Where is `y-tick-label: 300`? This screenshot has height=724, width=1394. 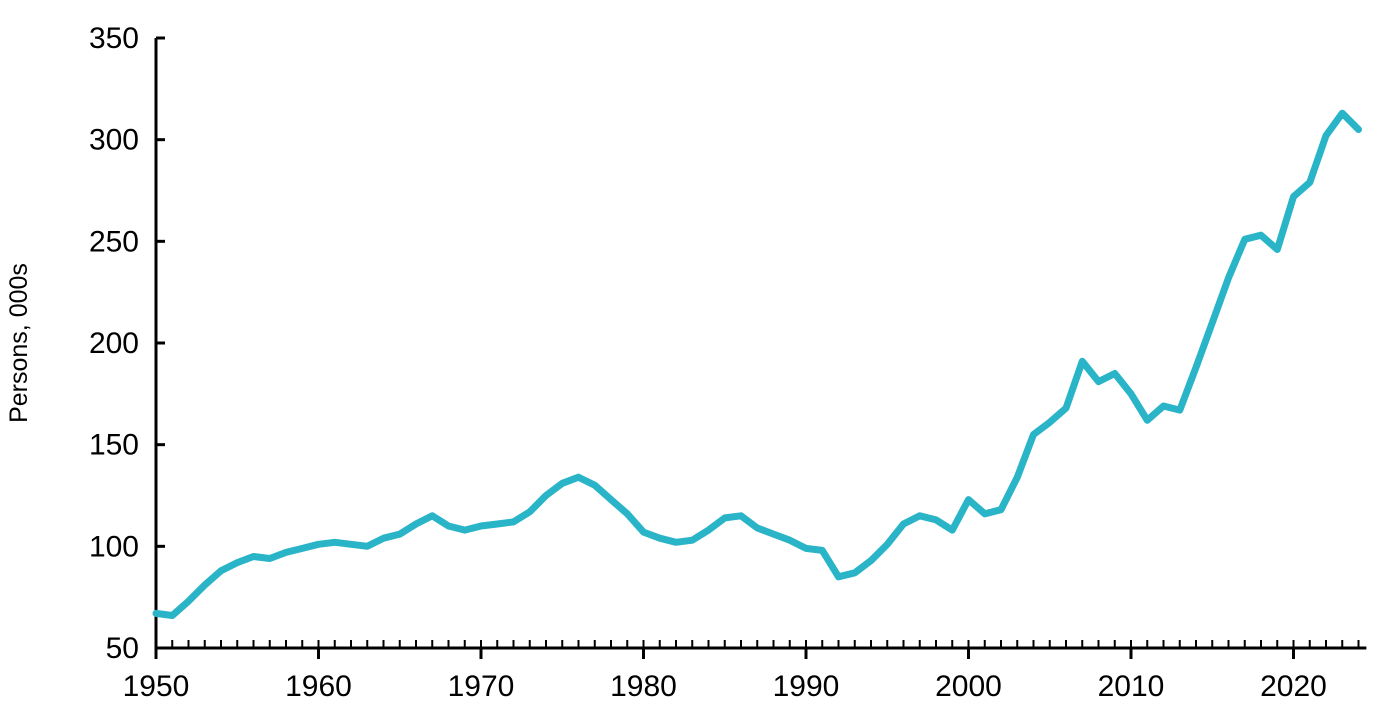 y-tick-label: 300 is located at coordinates (114, 140).